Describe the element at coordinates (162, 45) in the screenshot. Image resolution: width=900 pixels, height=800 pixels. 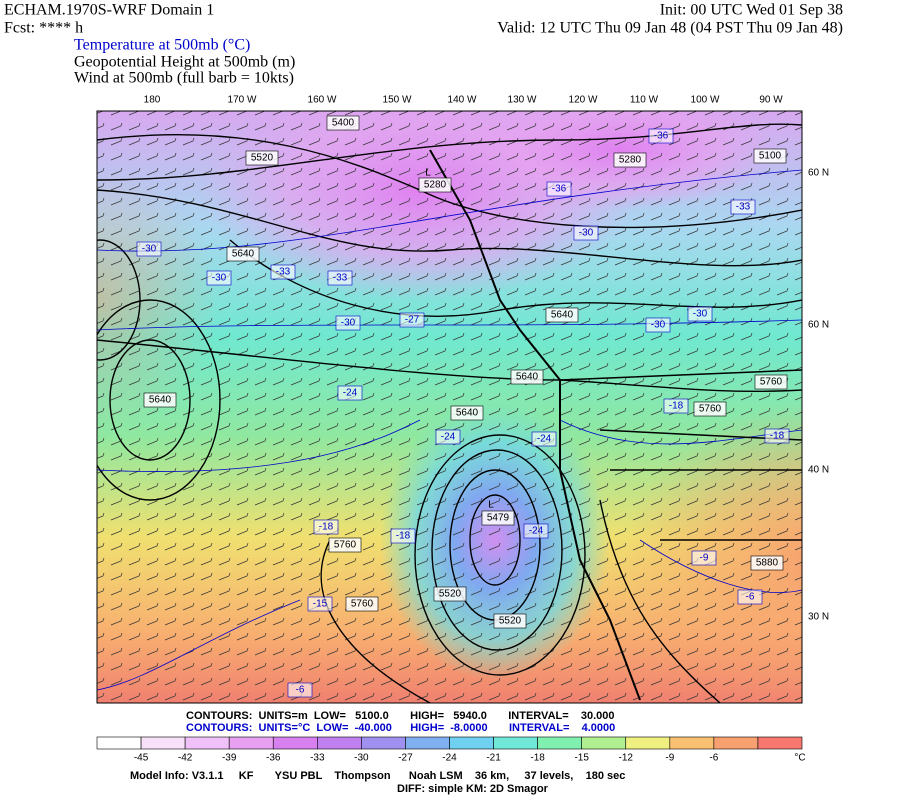
I see `field: Temperature at 500mb (°C)` at that location.